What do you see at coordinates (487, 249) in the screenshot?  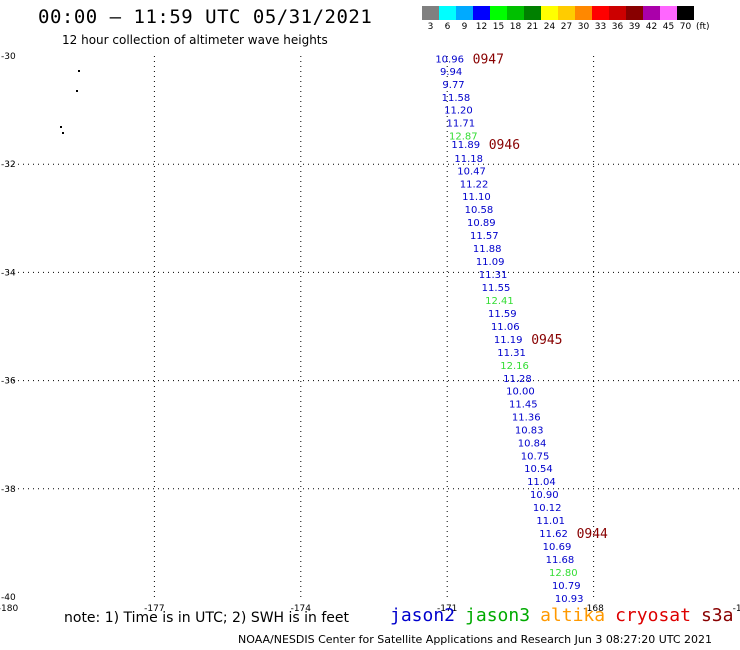 I see `swh-value: 11.88` at bounding box center [487, 249].